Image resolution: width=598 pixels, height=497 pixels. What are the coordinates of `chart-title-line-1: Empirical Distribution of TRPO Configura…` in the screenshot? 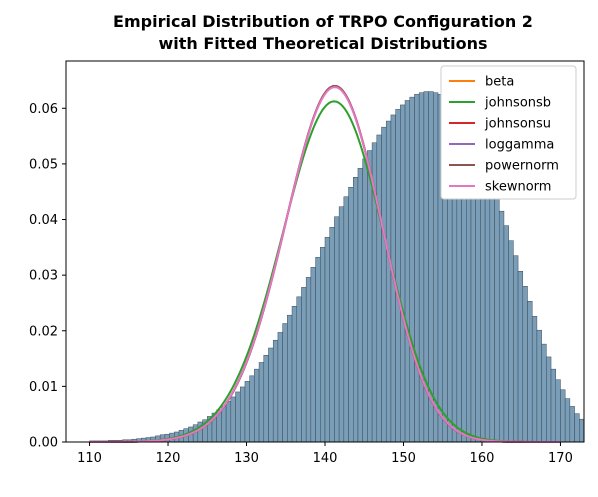 It's located at (323, 21).